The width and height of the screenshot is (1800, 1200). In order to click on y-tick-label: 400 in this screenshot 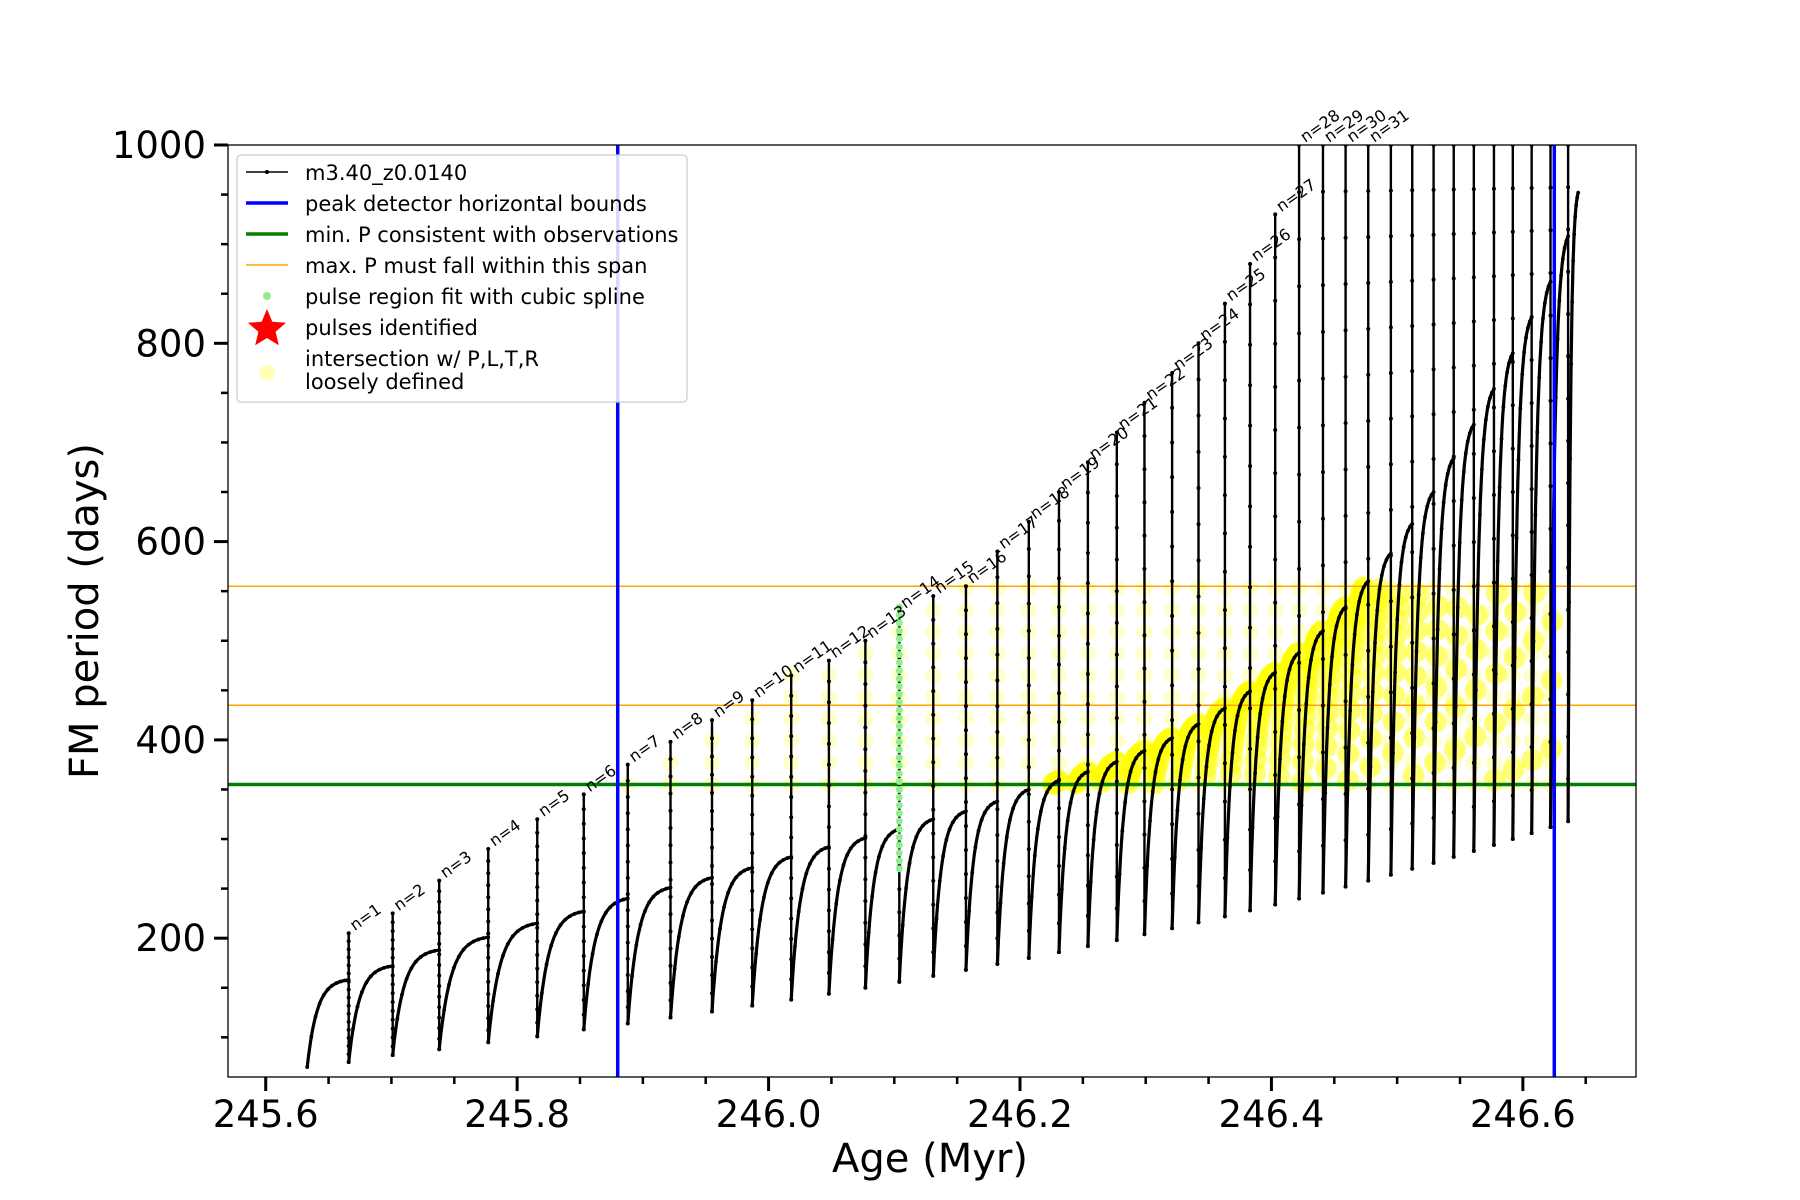, I will do `click(170, 740)`.